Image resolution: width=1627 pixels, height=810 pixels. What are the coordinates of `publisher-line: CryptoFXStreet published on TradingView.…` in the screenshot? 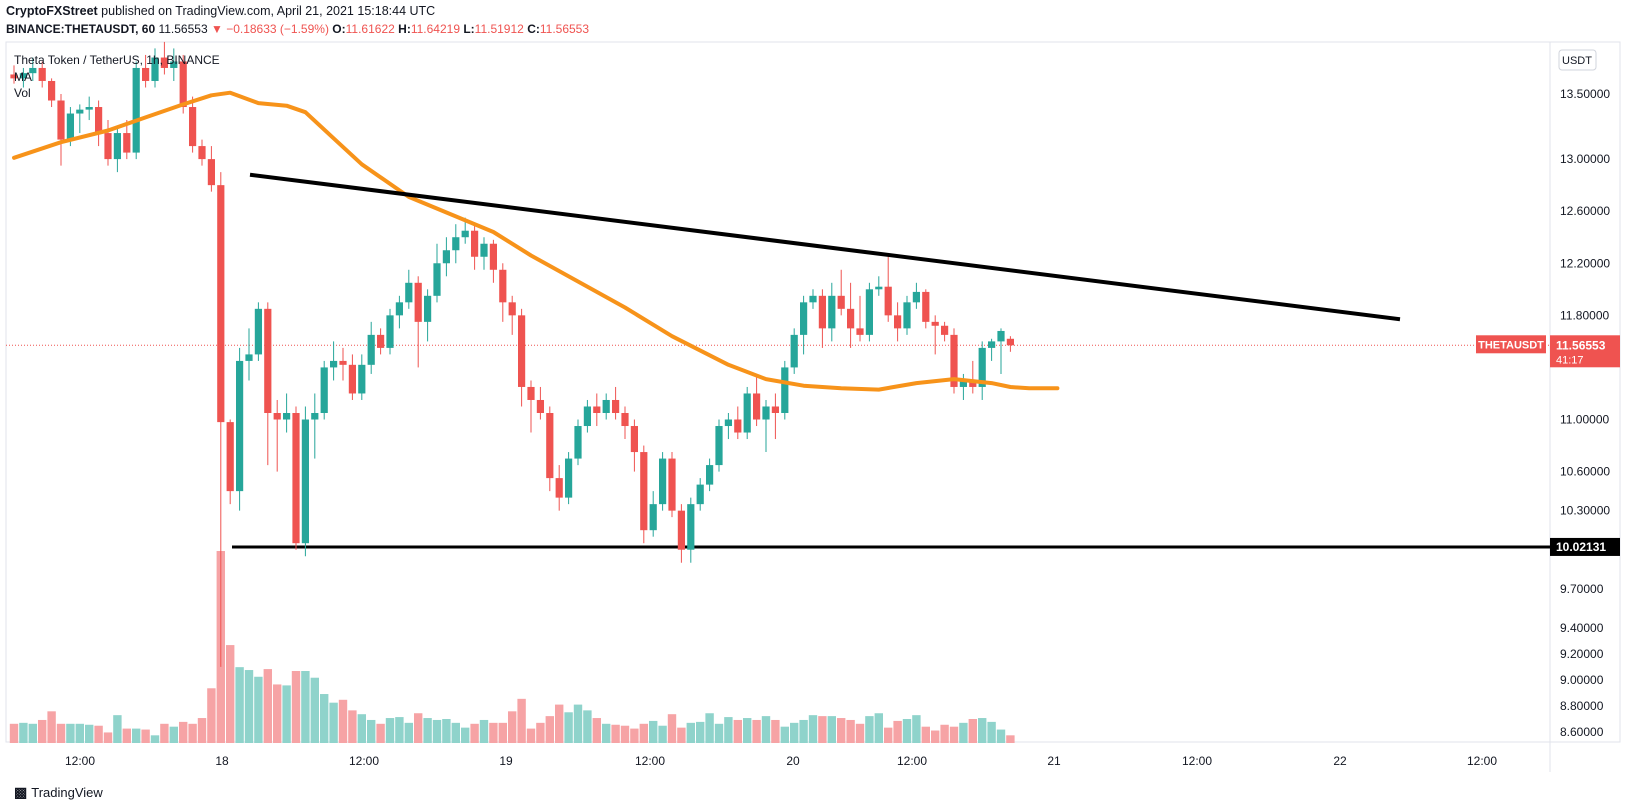 It's located at (220, 11).